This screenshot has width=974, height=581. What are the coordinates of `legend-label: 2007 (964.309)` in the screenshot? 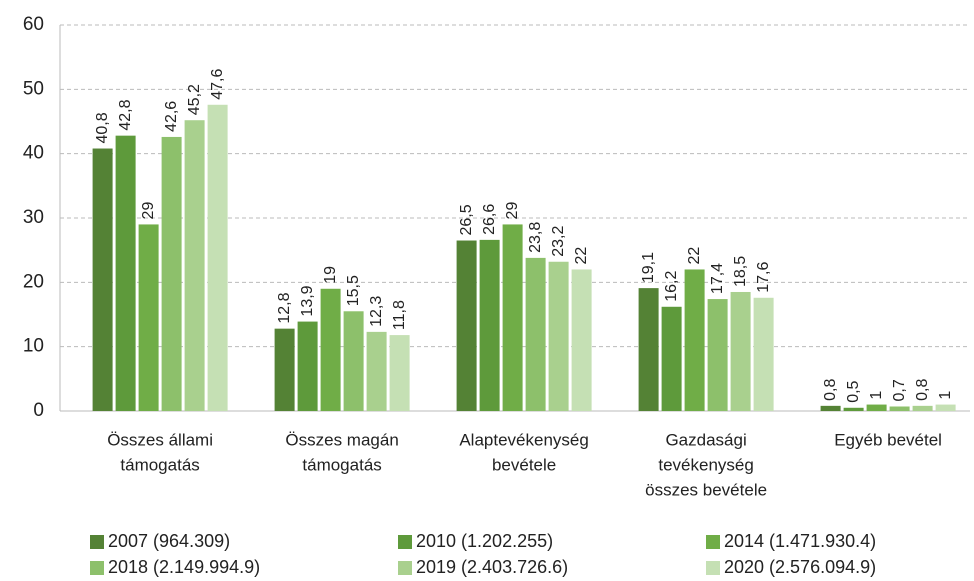 It's located at (169, 541).